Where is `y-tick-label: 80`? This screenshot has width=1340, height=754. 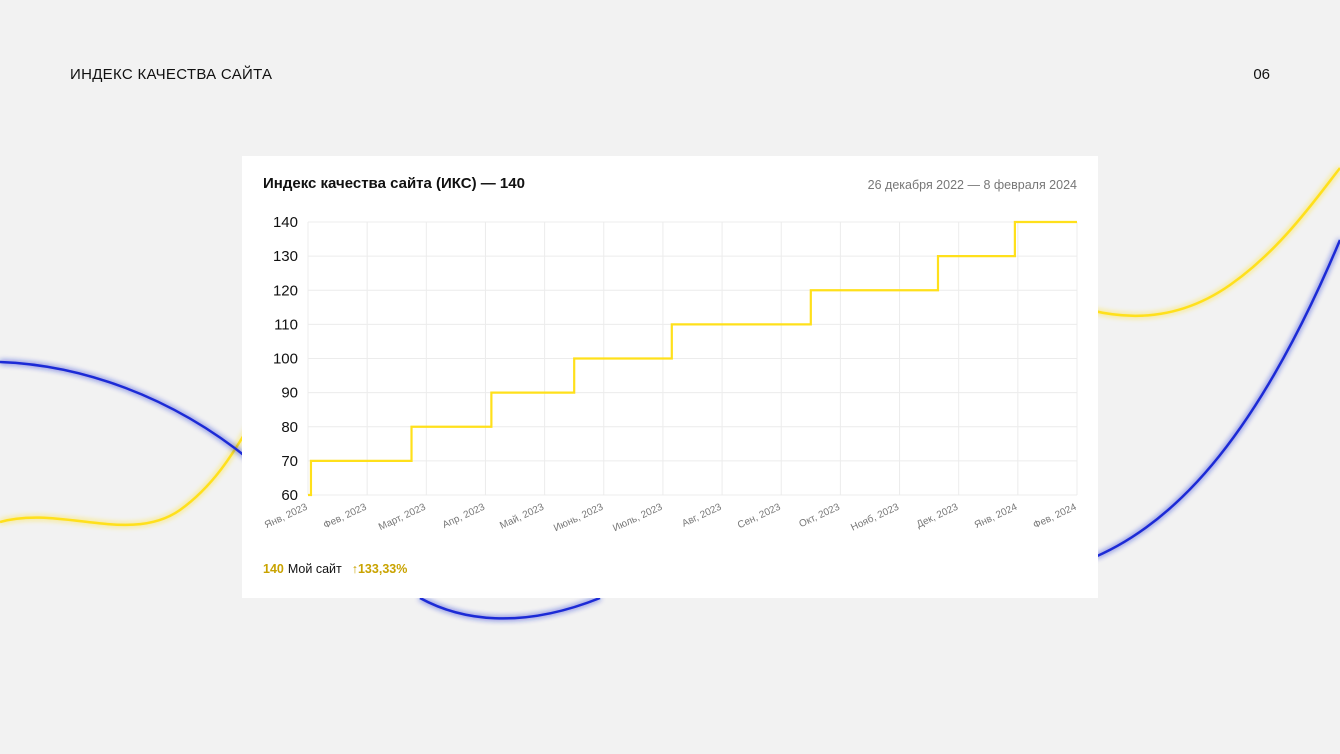
y-tick-label: 80 is located at coordinates (289, 427).